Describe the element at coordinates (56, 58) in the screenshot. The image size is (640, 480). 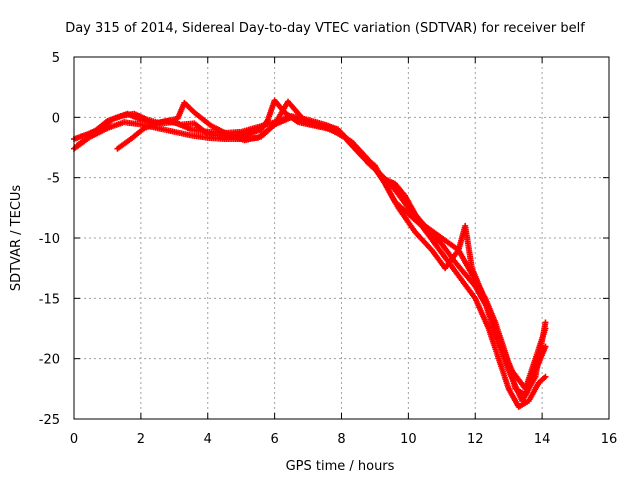
I see `y-tick-label: 5` at that location.